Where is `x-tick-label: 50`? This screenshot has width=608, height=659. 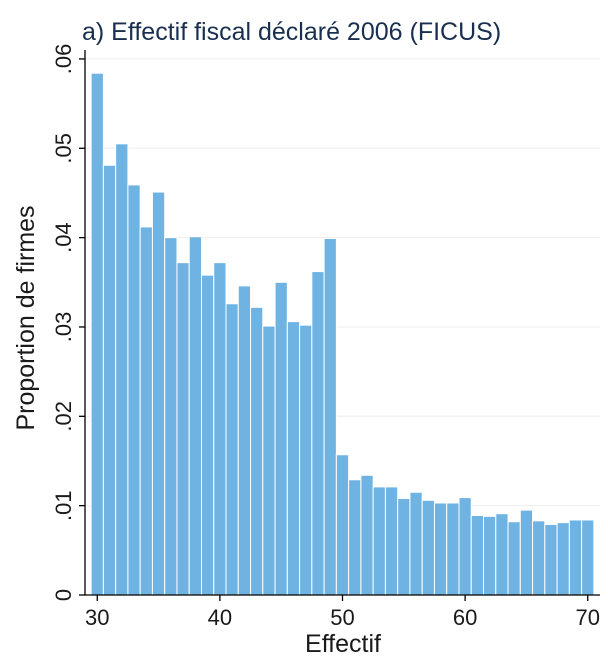
x-tick-label: 50 is located at coordinates (342, 617).